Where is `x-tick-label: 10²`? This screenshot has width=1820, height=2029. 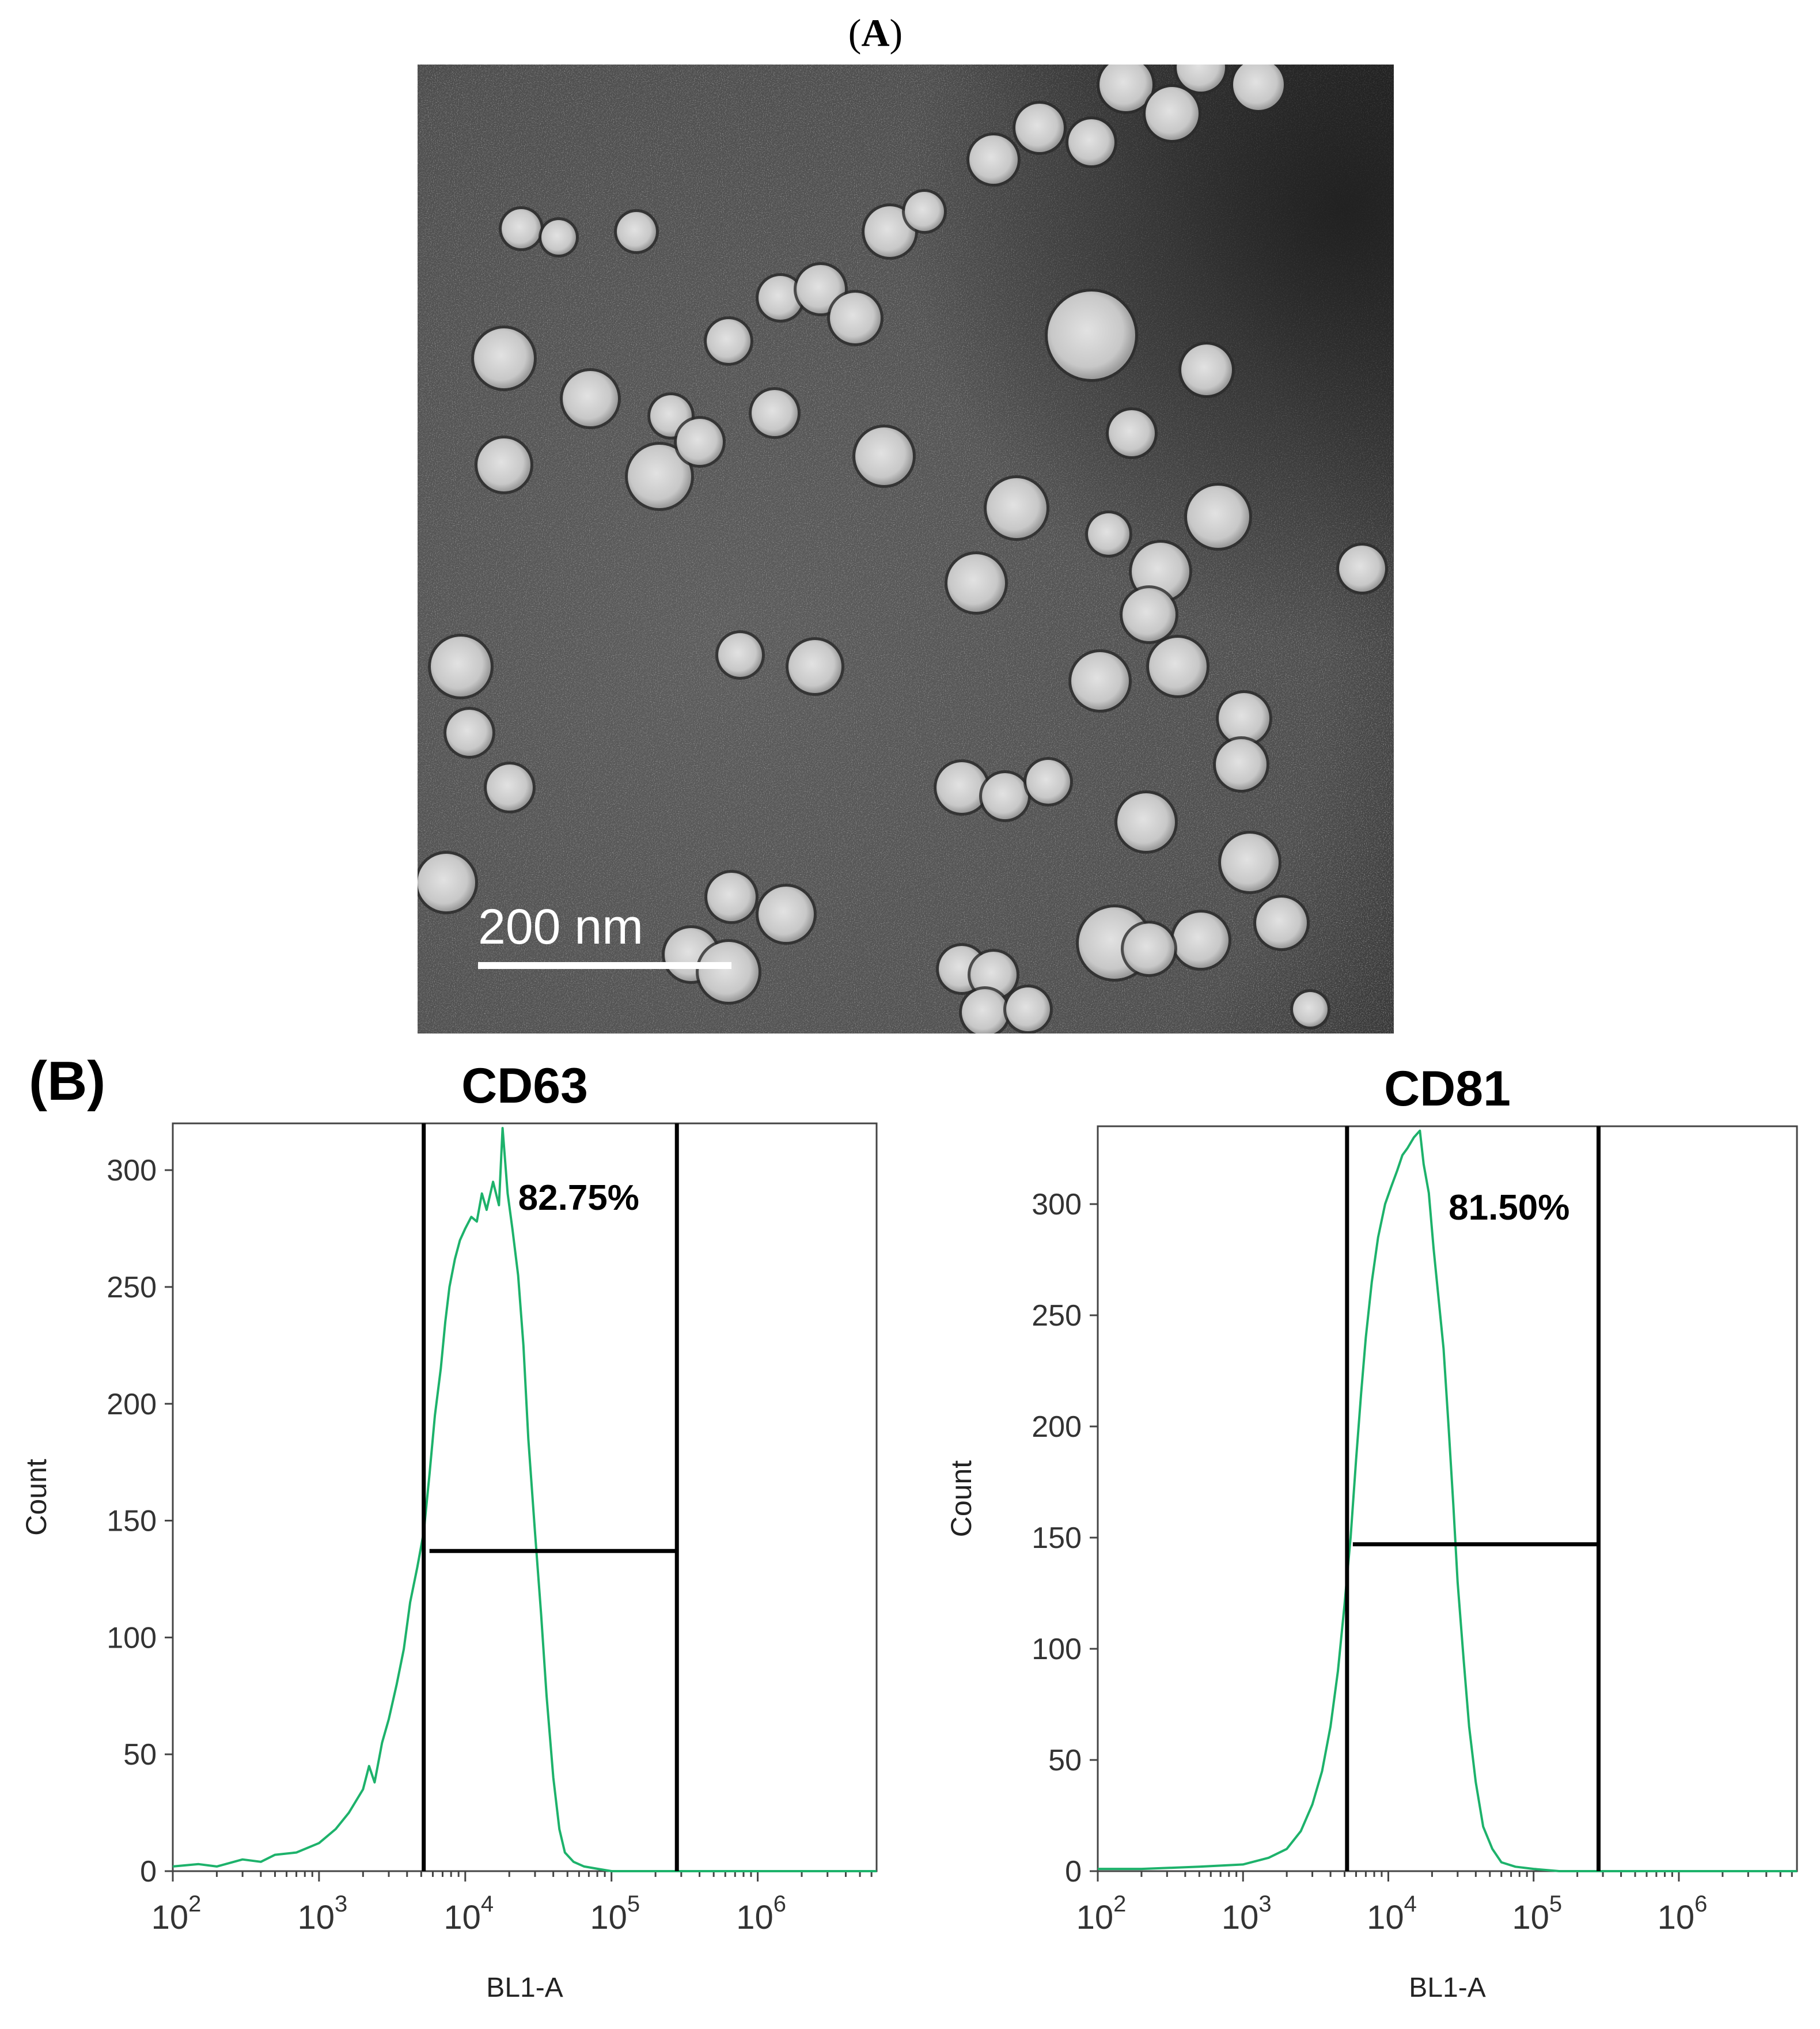
x-tick-label: 10² is located at coordinates (176, 1913).